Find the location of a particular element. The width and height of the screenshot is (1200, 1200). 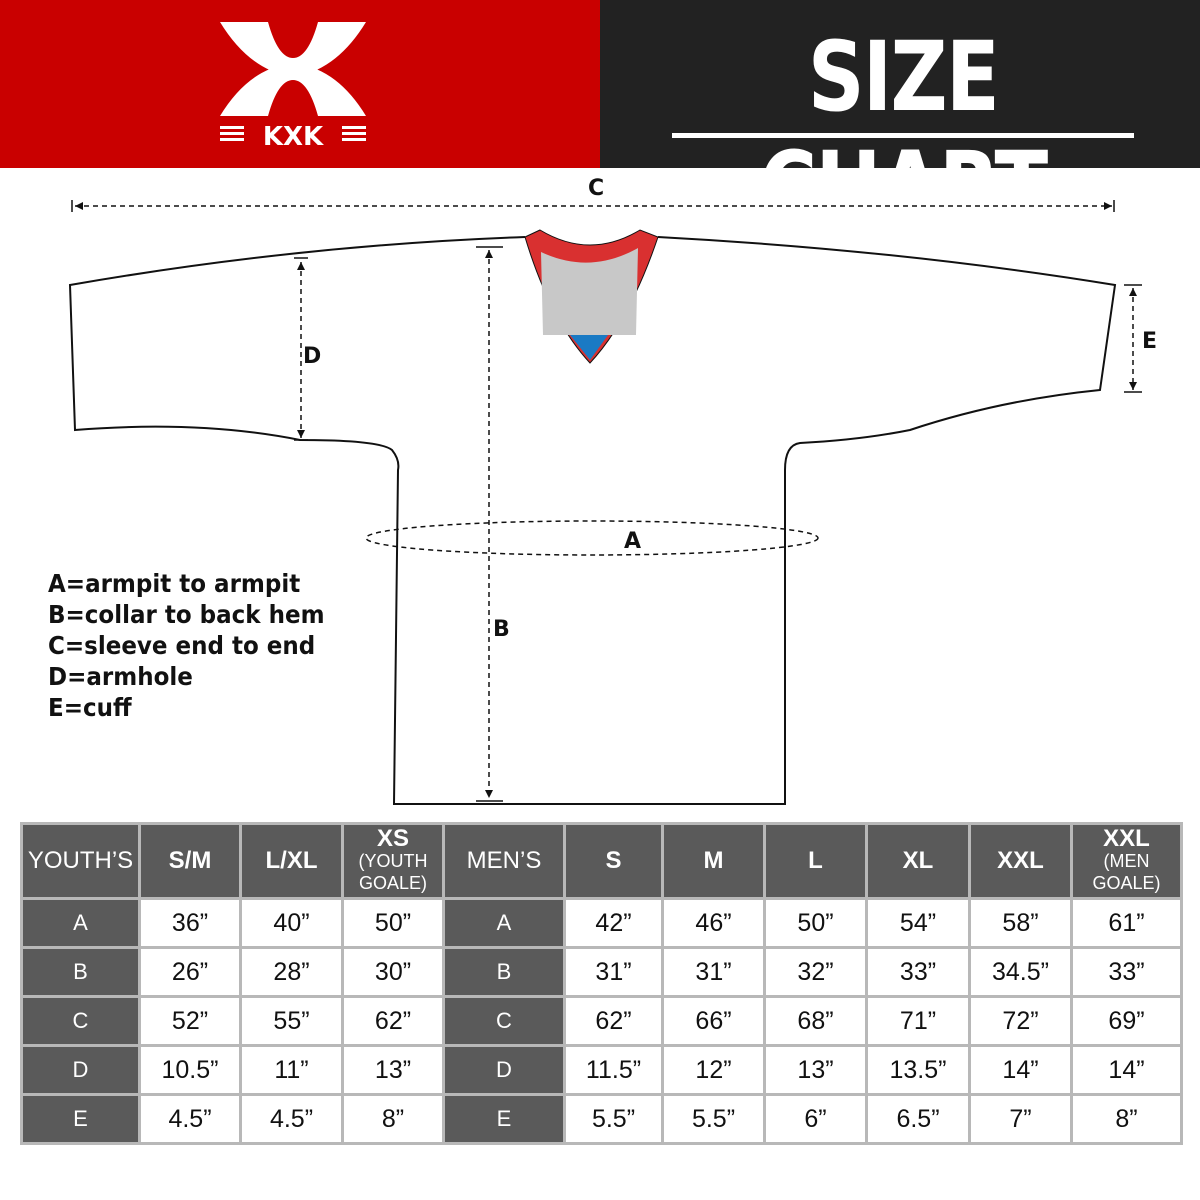

table-row: D 10.5” 11” 13” D 11.5” 12” 13” 13.5” 14” 14” is located at coordinates (601, 1070).